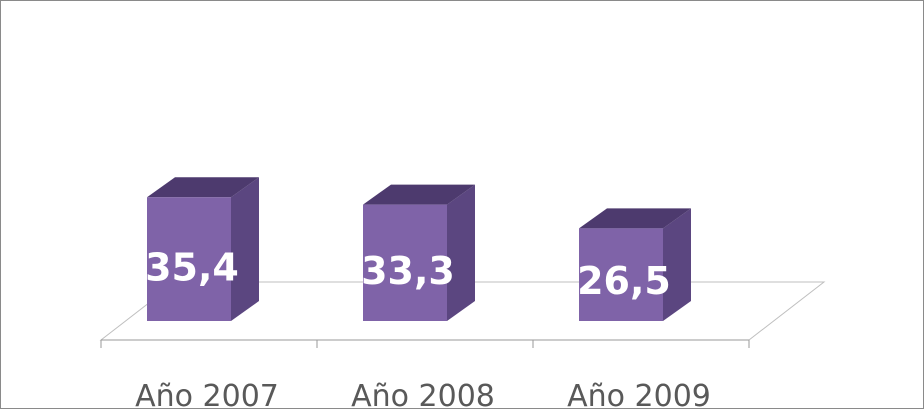 The height and width of the screenshot is (409, 924). What do you see at coordinates (408, 271) in the screenshot?
I see `data-label: 33,3` at bounding box center [408, 271].